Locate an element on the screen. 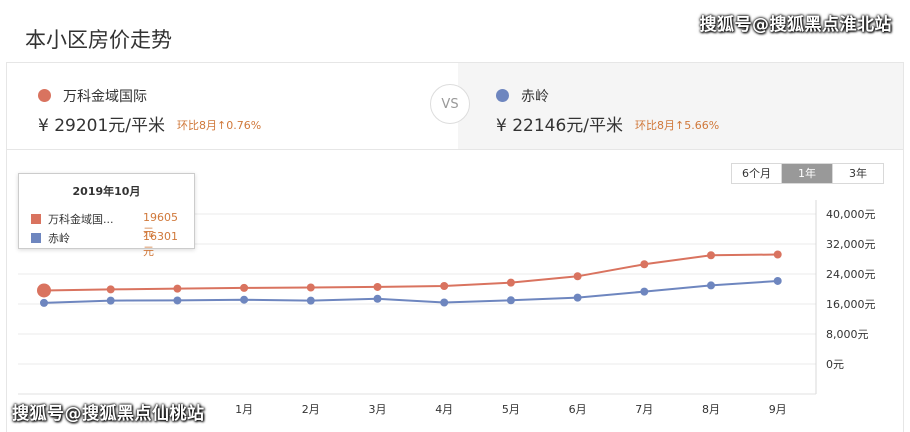  y-tick-label: 24,000元 is located at coordinates (851, 274).